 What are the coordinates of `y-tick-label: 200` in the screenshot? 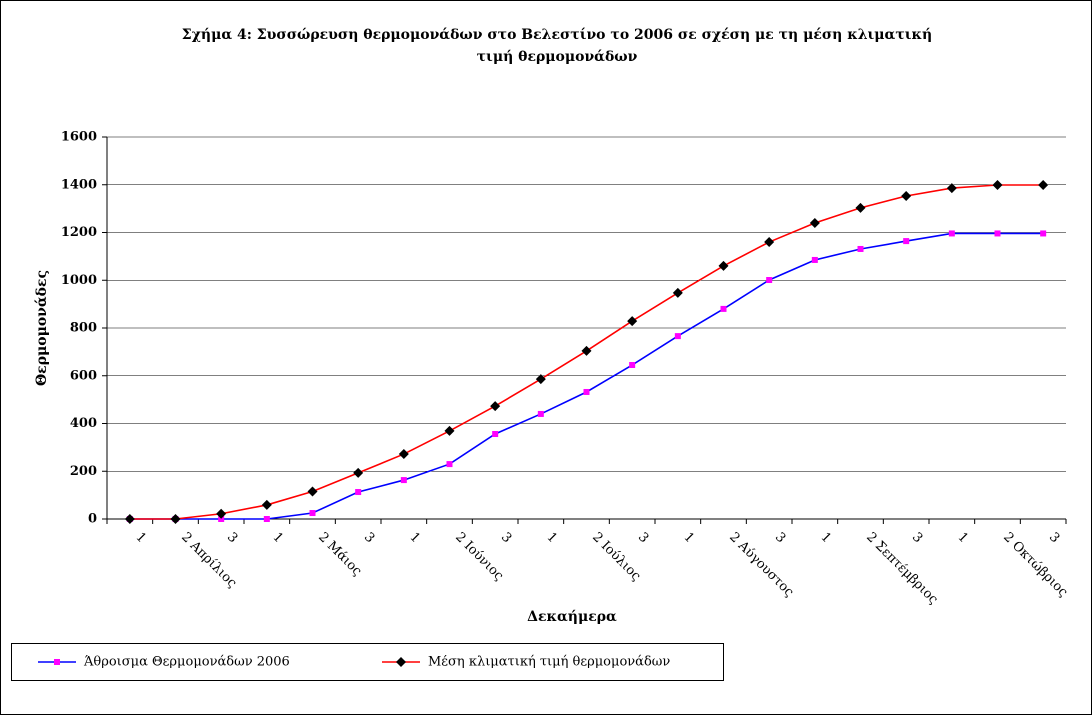 It's located at (83, 471).